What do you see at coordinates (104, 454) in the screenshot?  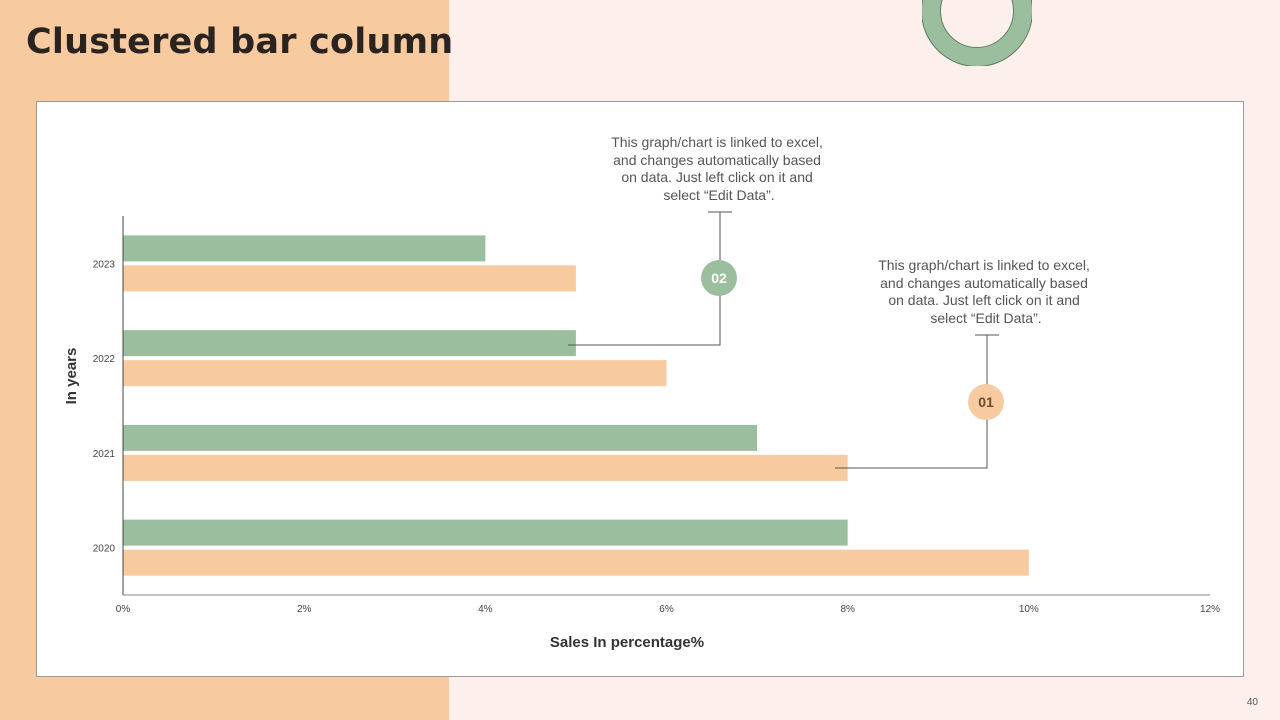 I see `y-tick-label-2021: 2021` at bounding box center [104, 454].